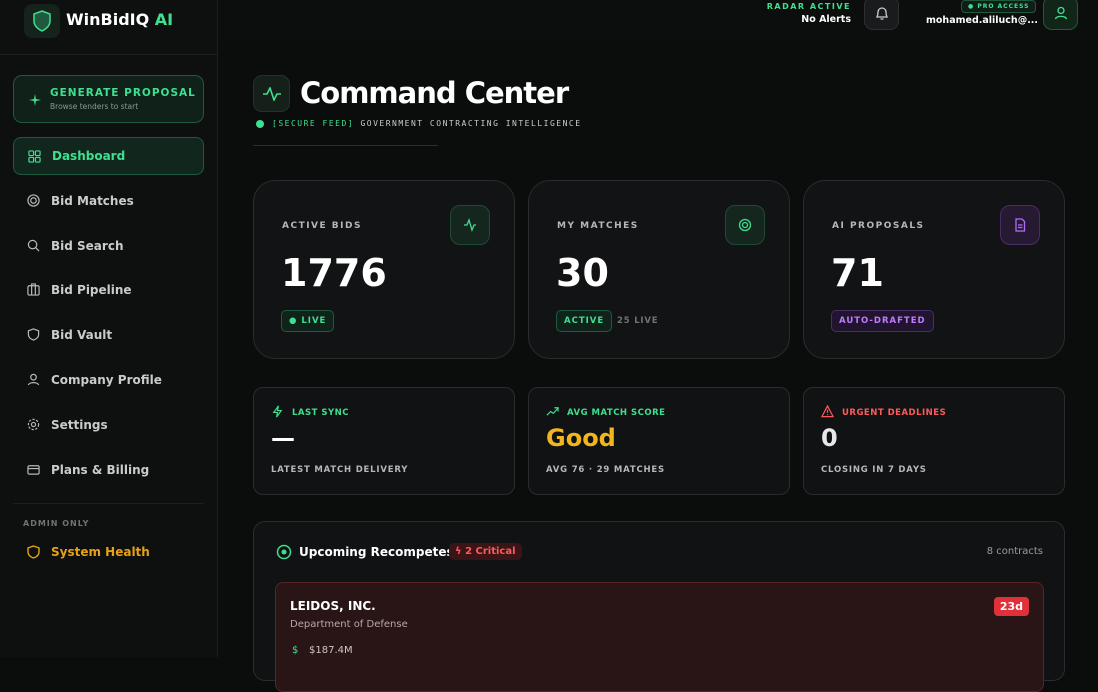 This screenshot has height=692, width=1098. I want to click on days-badge: 23d, so click(1011, 606).